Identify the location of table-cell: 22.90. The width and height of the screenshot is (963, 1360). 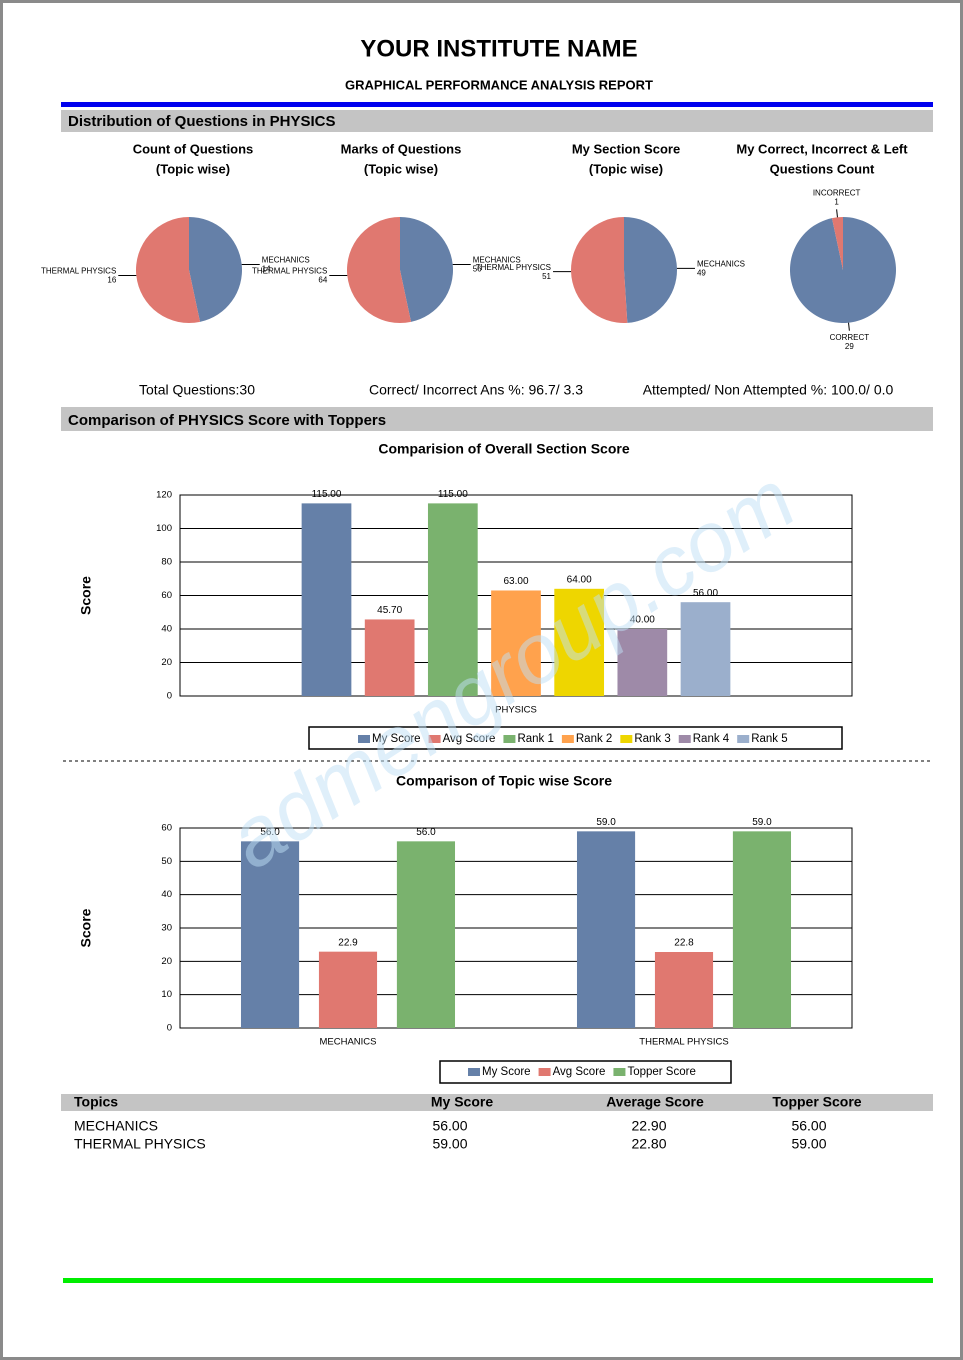
(648, 1126).